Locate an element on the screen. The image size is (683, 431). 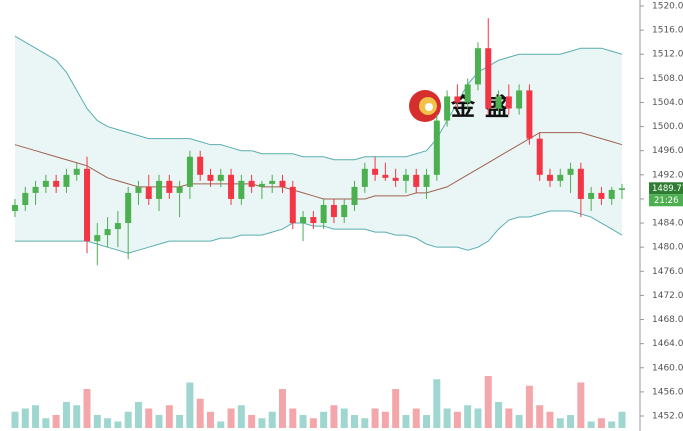
countdown-label: 21:26 is located at coordinates (666, 201).